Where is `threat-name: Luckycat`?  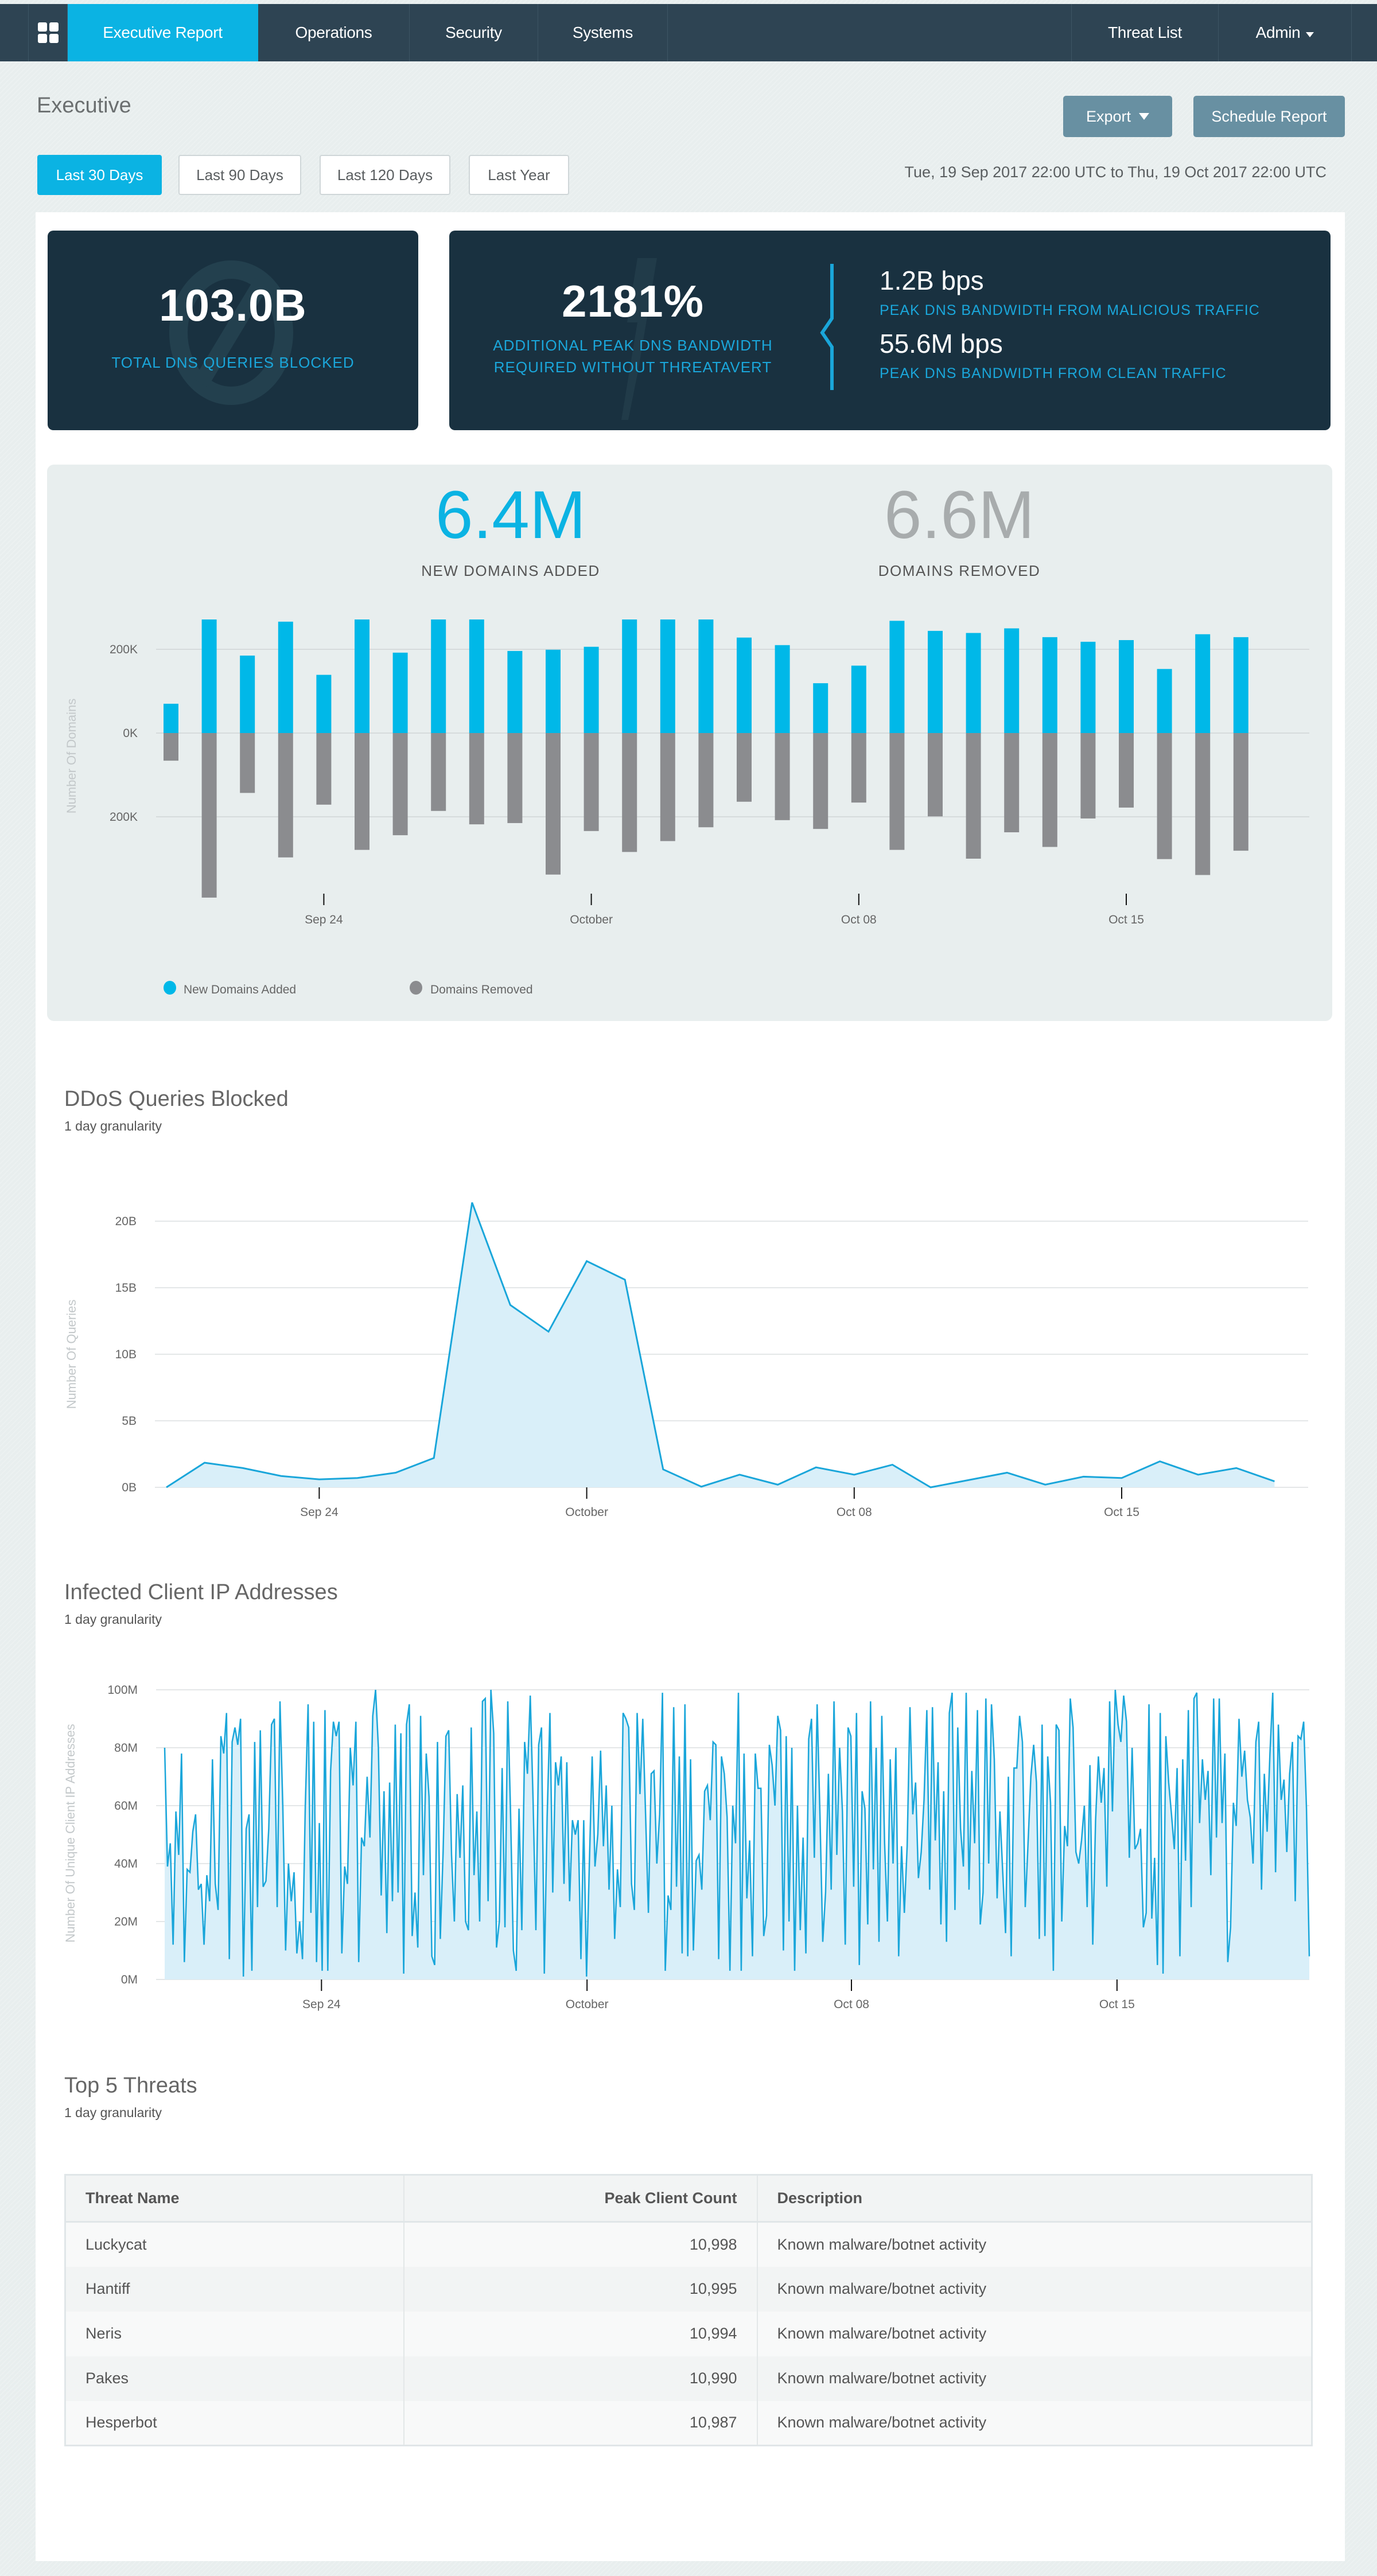 threat-name: Luckycat is located at coordinates (234, 2244).